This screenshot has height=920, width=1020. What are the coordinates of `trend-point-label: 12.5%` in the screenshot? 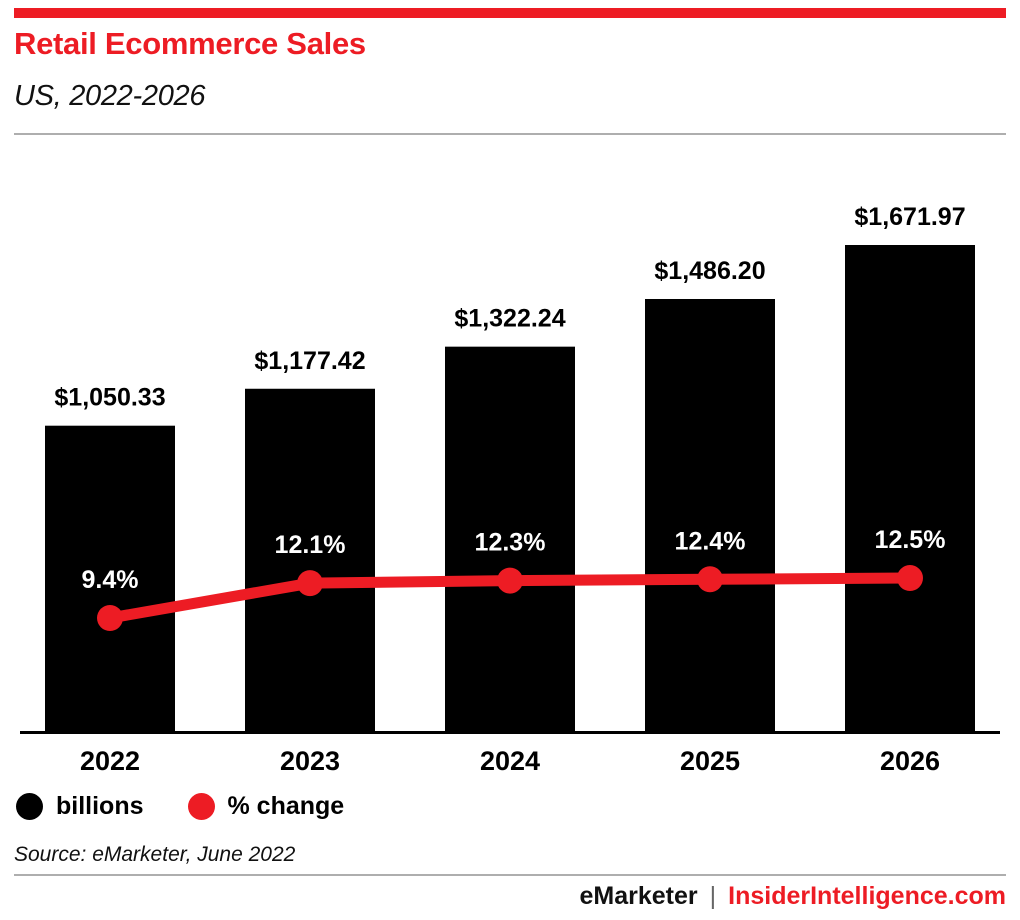 It's located at (910, 540).